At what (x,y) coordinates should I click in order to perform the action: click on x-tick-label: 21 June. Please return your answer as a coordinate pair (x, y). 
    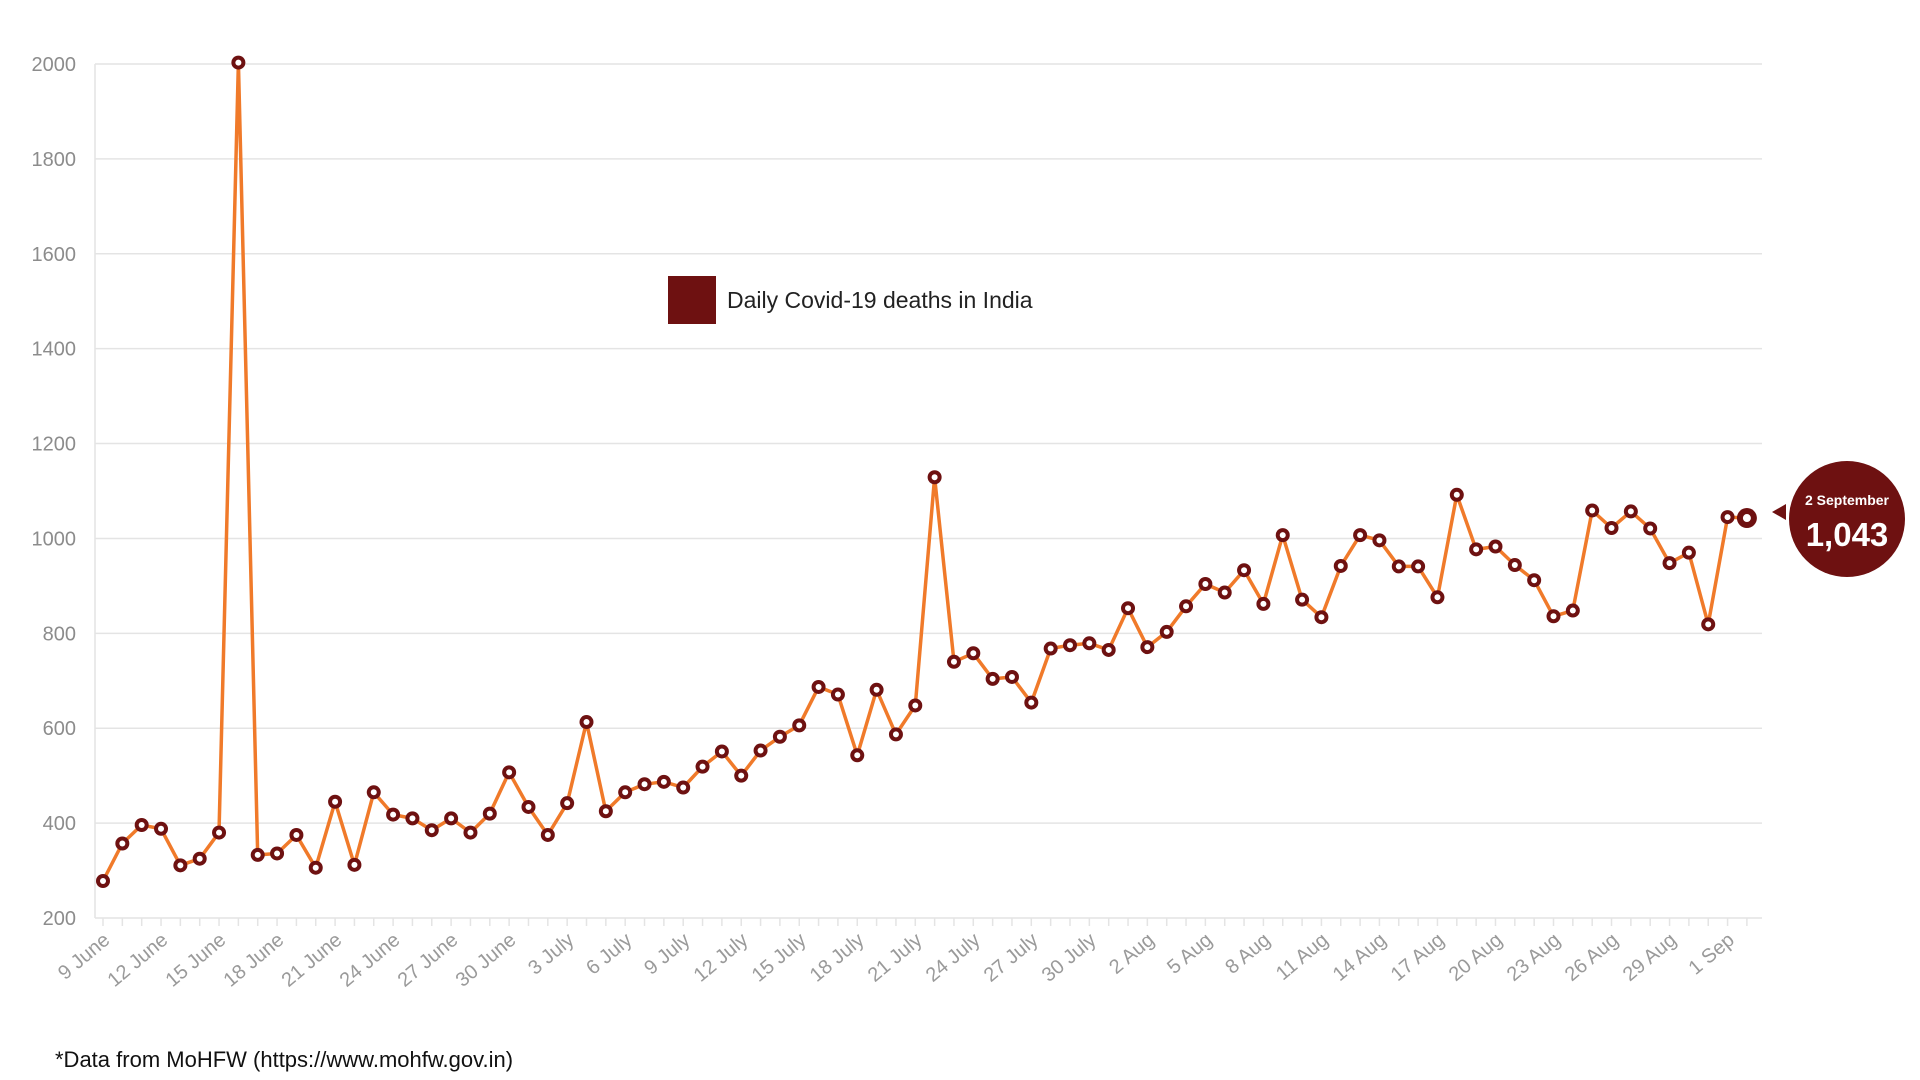
    Looking at the image, I should click on (312, 960).